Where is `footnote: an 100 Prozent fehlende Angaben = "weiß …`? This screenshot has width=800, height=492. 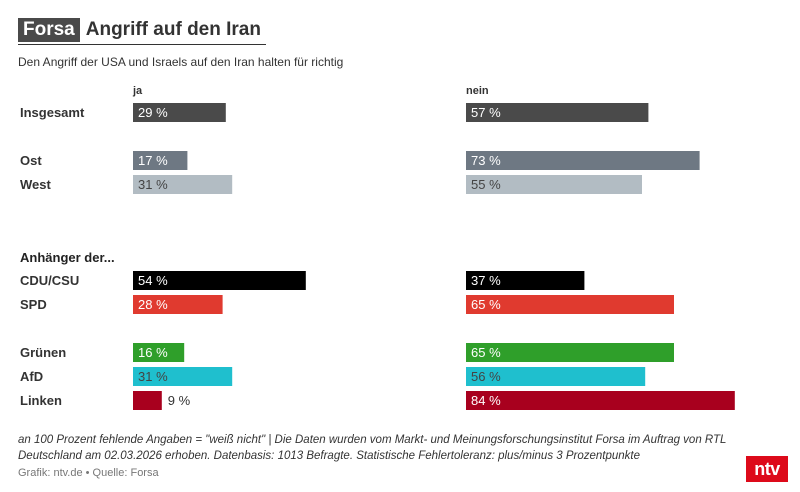
footnote: an 100 Prozent fehlende Angaben = "weiß … is located at coordinates (372, 448).